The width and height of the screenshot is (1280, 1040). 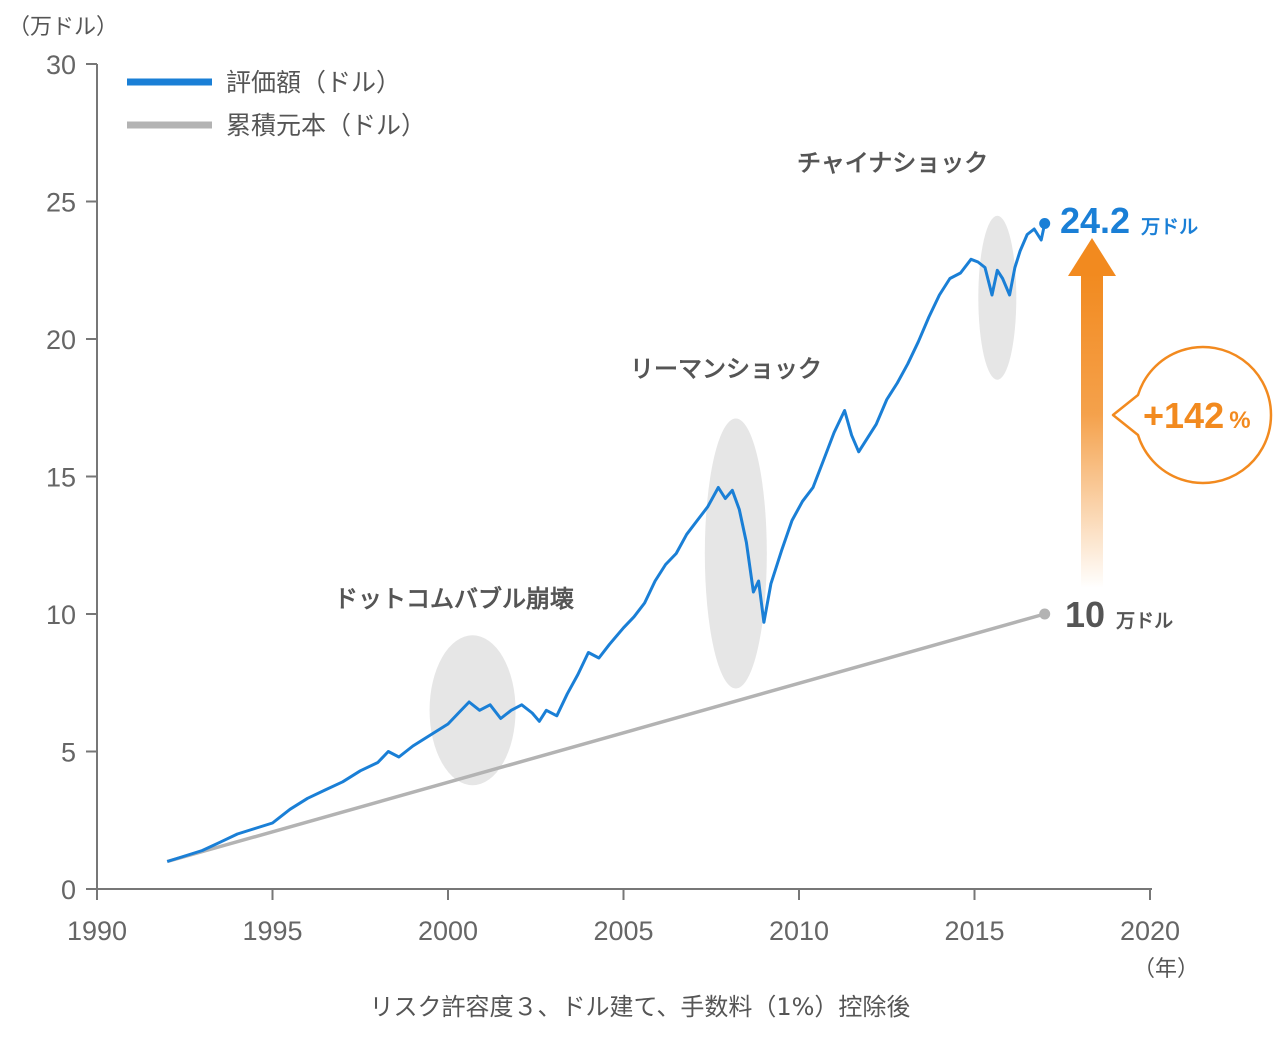 What do you see at coordinates (1119, 614) in the screenshot?
I see `principal-end-label: 10 万ドル` at bounding box center [1119, 614].